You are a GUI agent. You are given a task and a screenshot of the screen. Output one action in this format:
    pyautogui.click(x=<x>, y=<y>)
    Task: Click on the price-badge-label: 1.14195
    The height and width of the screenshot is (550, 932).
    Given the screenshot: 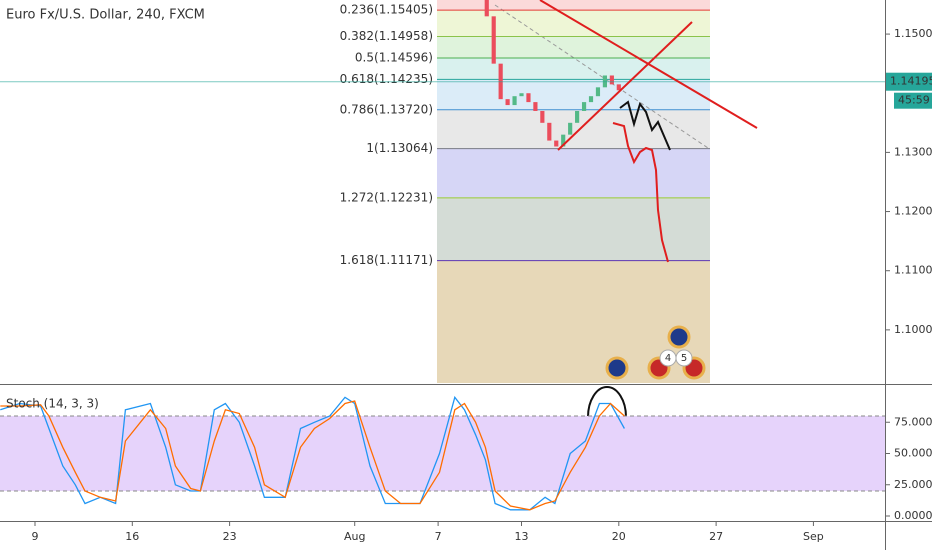 What is the action you would take?
    pyautogui.click(x=911, y=81)
    